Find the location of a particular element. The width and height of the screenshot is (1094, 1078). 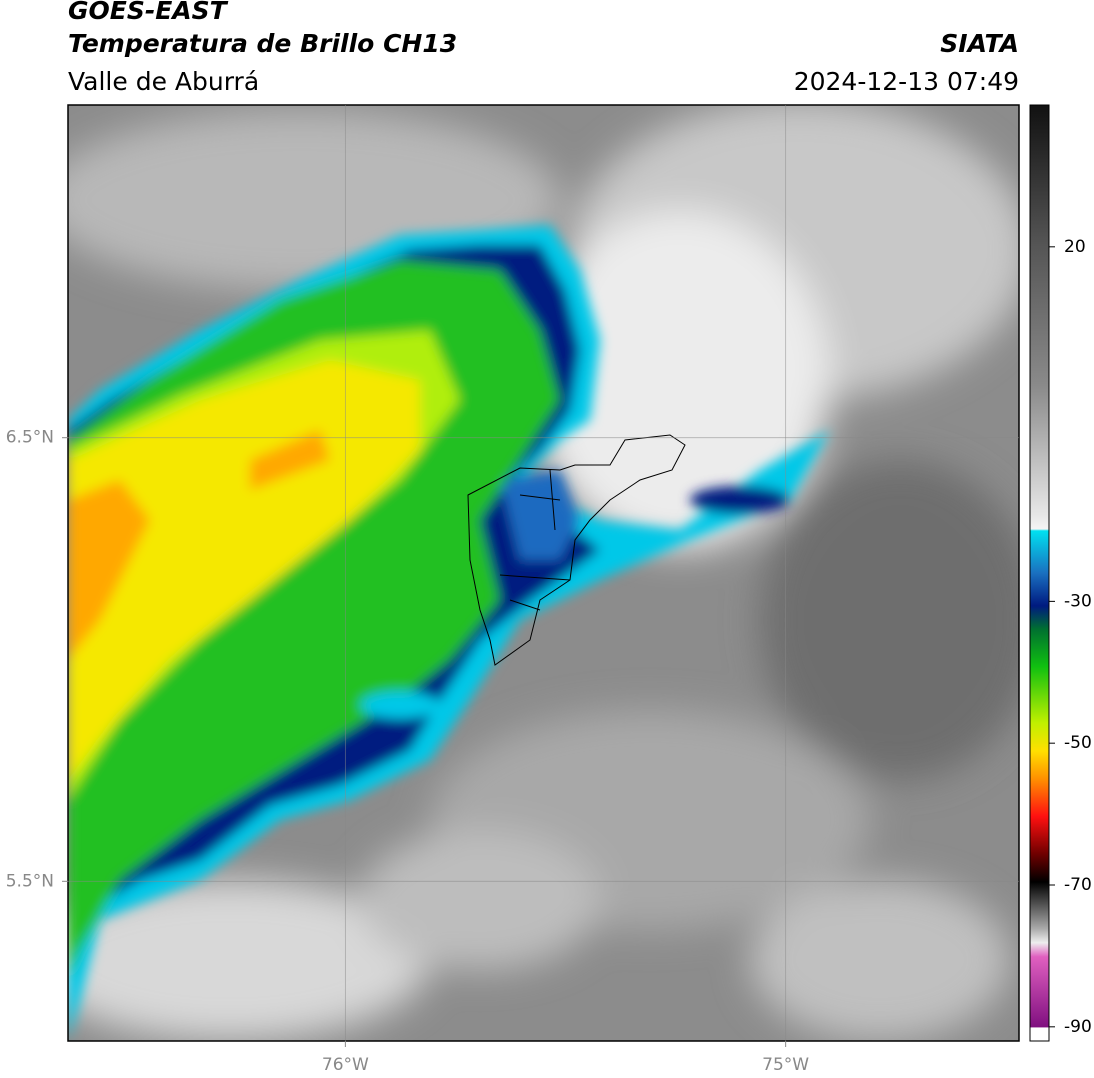

colorbar-tick-label: -90 is located at coordinates (1078, 1027).